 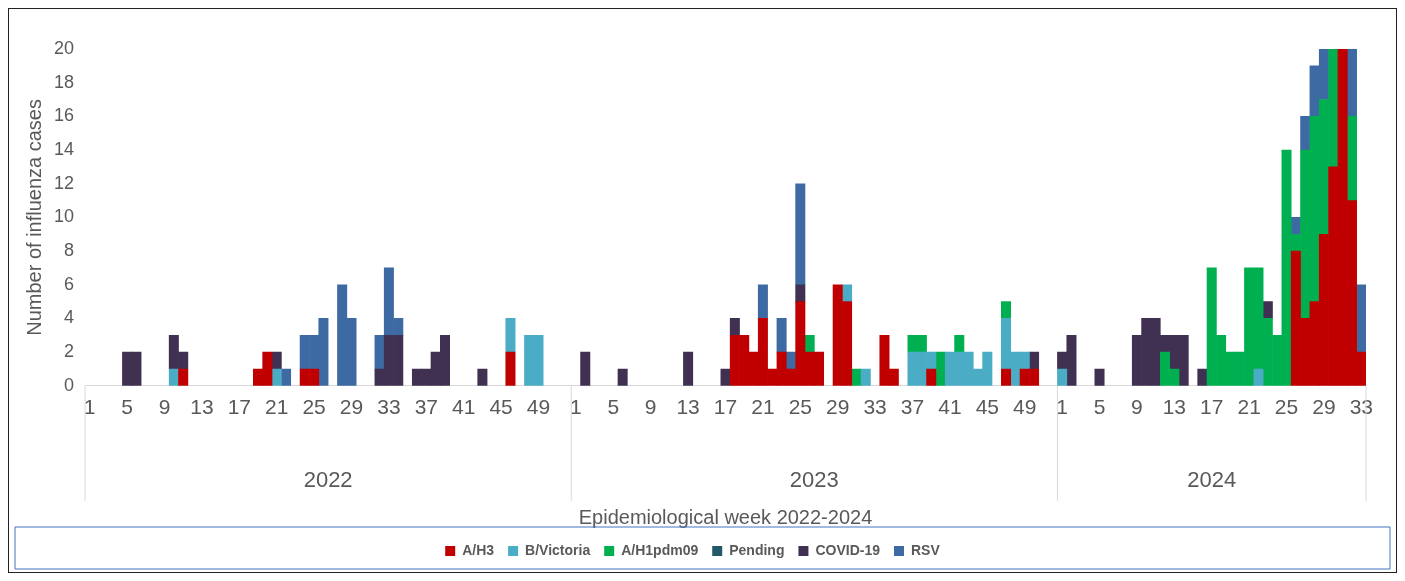 I want to click on y-tick-label: 18, so click(x=64, y=81).